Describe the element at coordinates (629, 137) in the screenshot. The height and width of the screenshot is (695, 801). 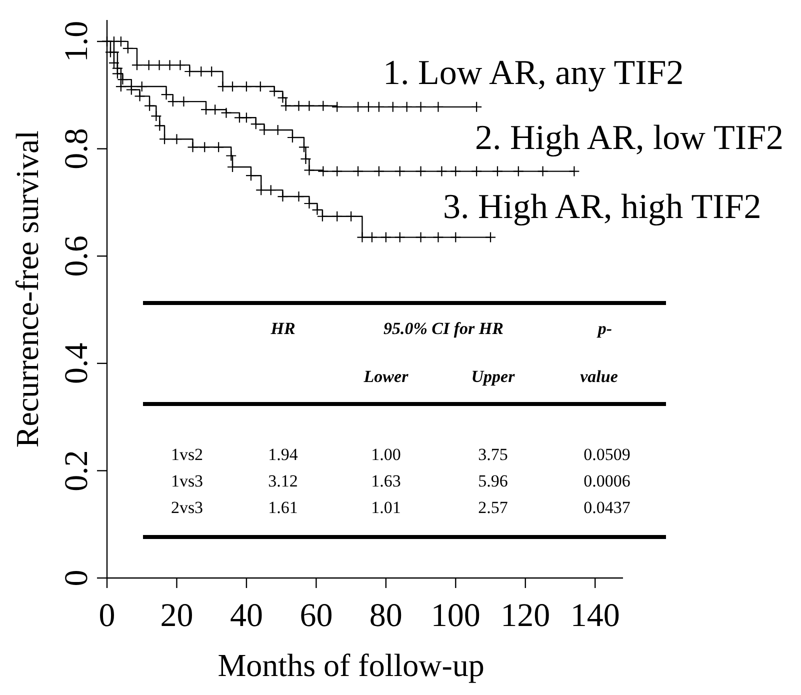
I see `series-label: 2. High AR, low TIF2` at that location.